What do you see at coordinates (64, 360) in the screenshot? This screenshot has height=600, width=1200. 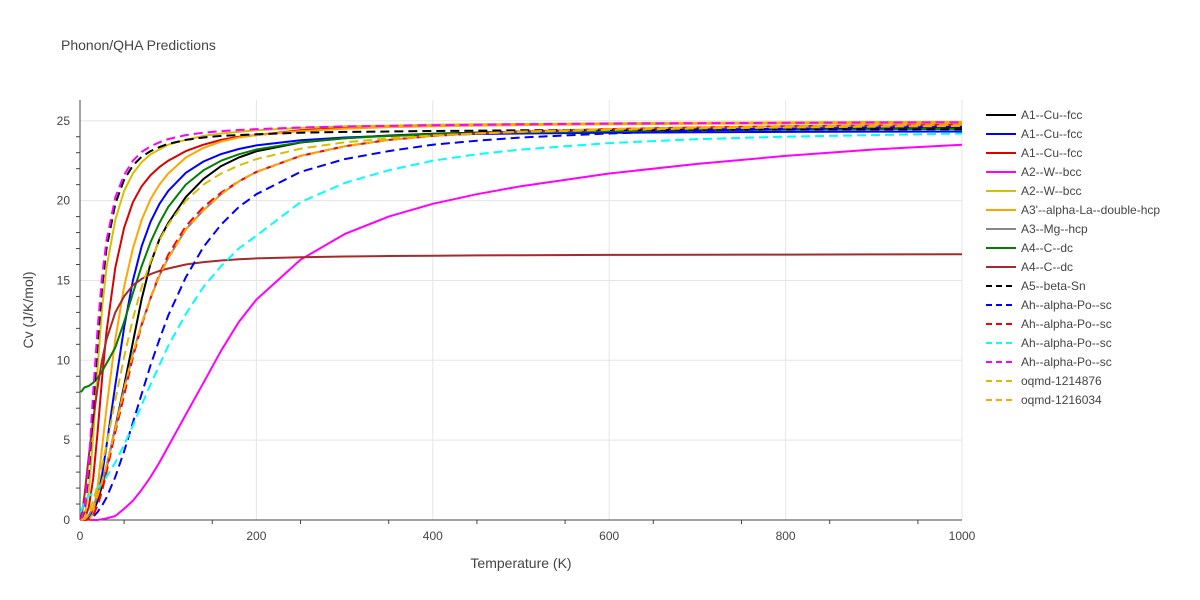 I see `y-tick-label: 10` at bounding box center [64, 360].